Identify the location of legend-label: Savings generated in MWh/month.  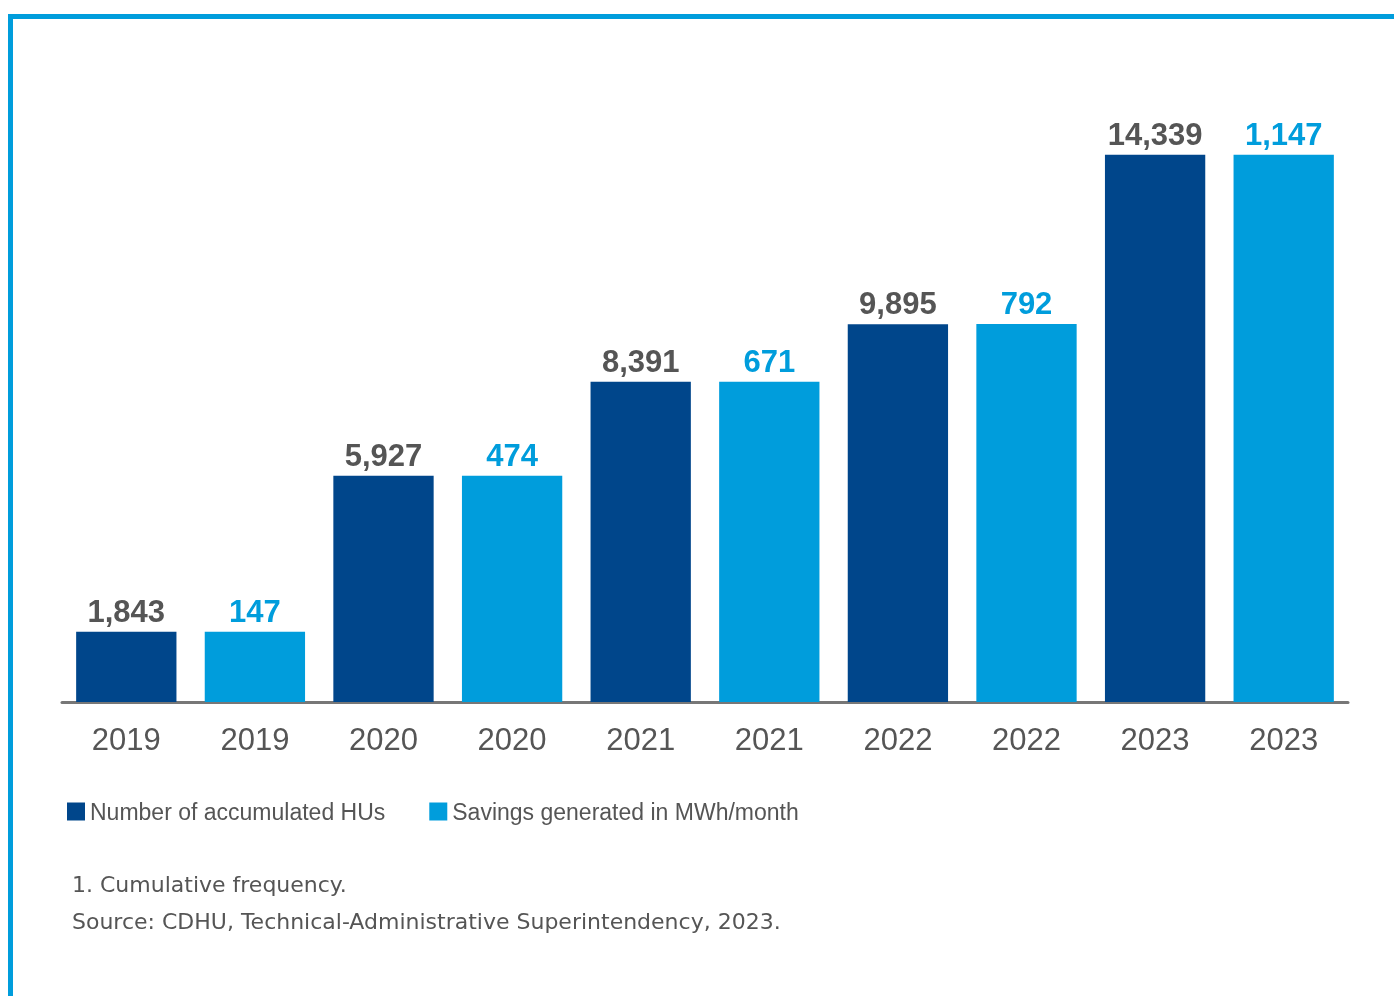
(625, 811).